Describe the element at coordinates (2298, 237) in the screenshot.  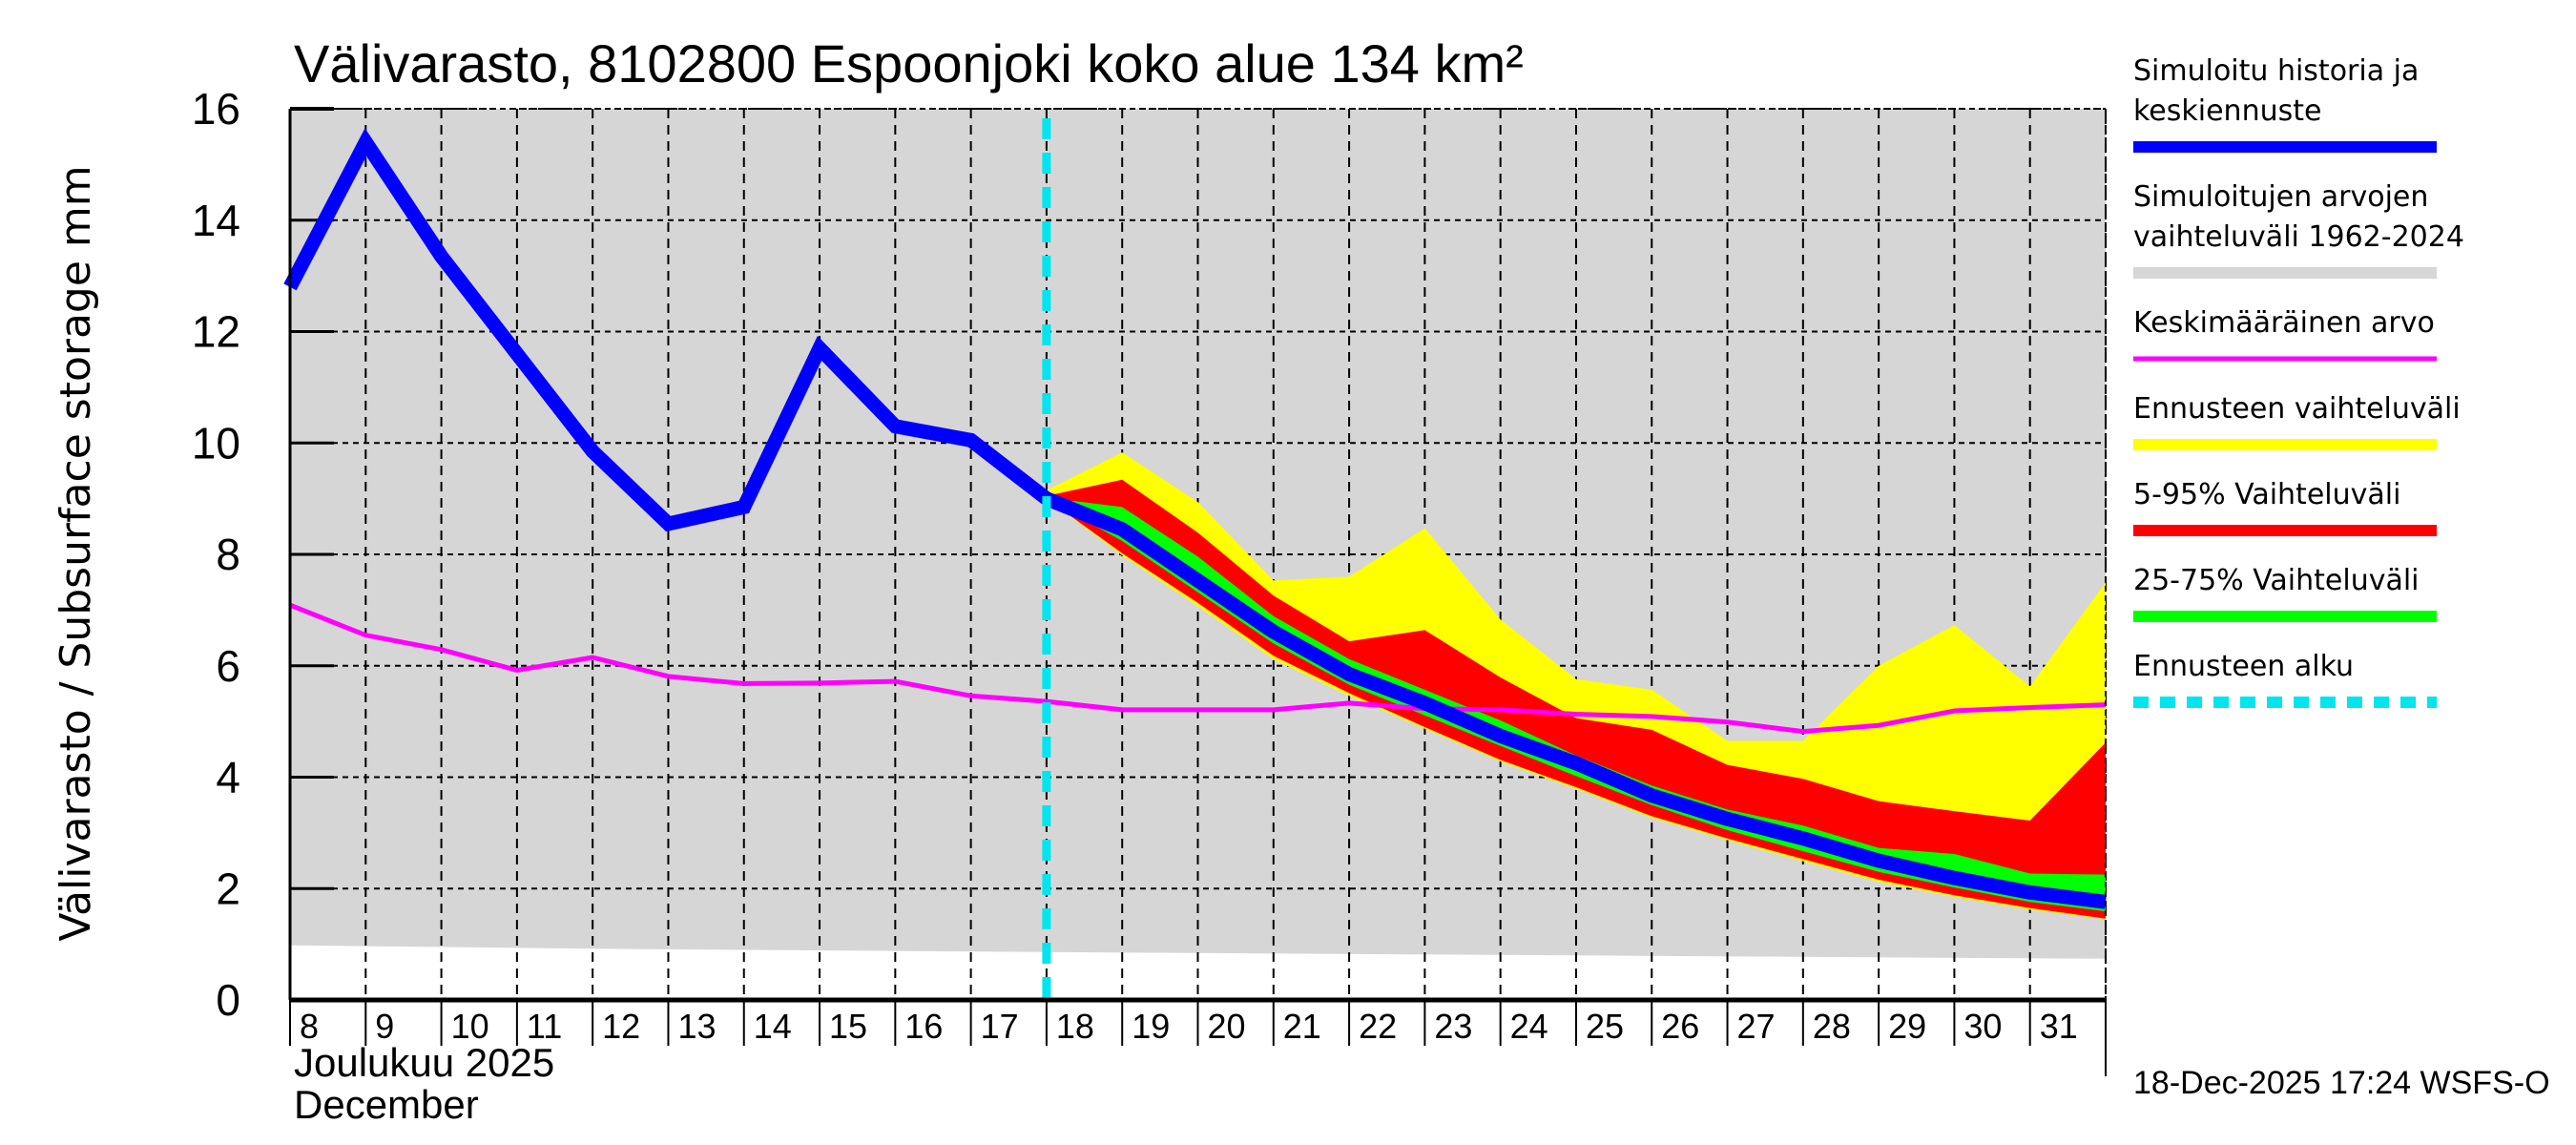
I see `legend-label: vaihteluväli 1962-2024` at that location.